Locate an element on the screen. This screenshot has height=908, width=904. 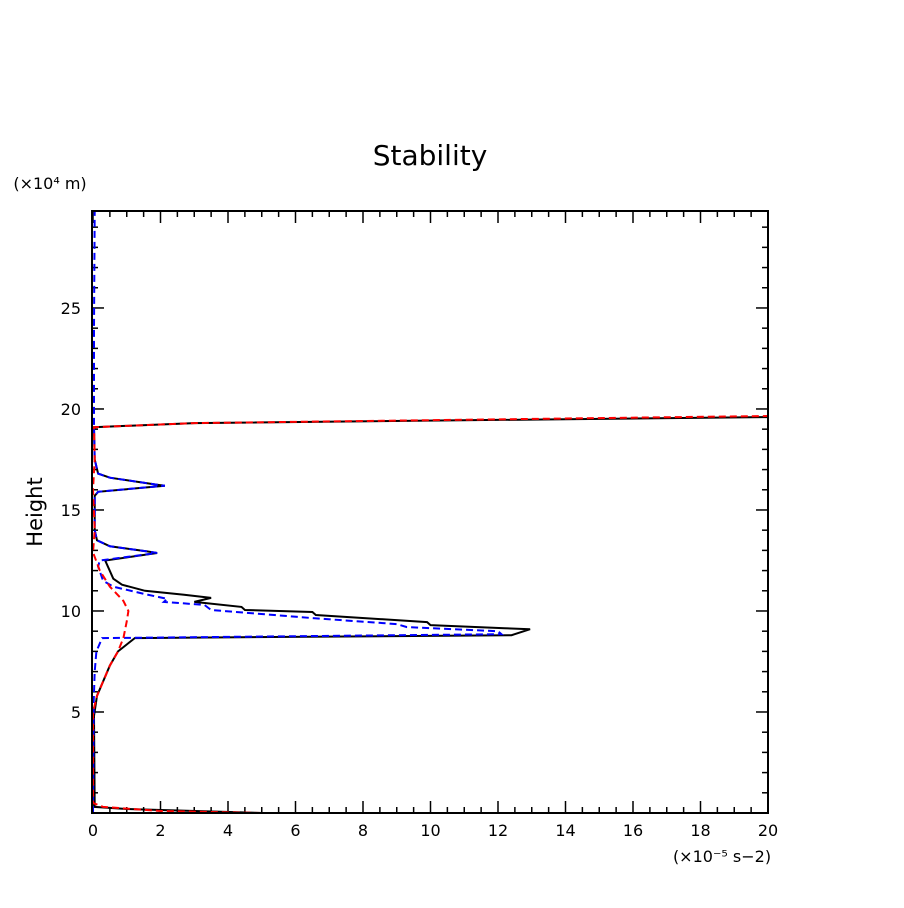
y-unit-label: (×10⁴ m) is located at coordinates (49, 183).